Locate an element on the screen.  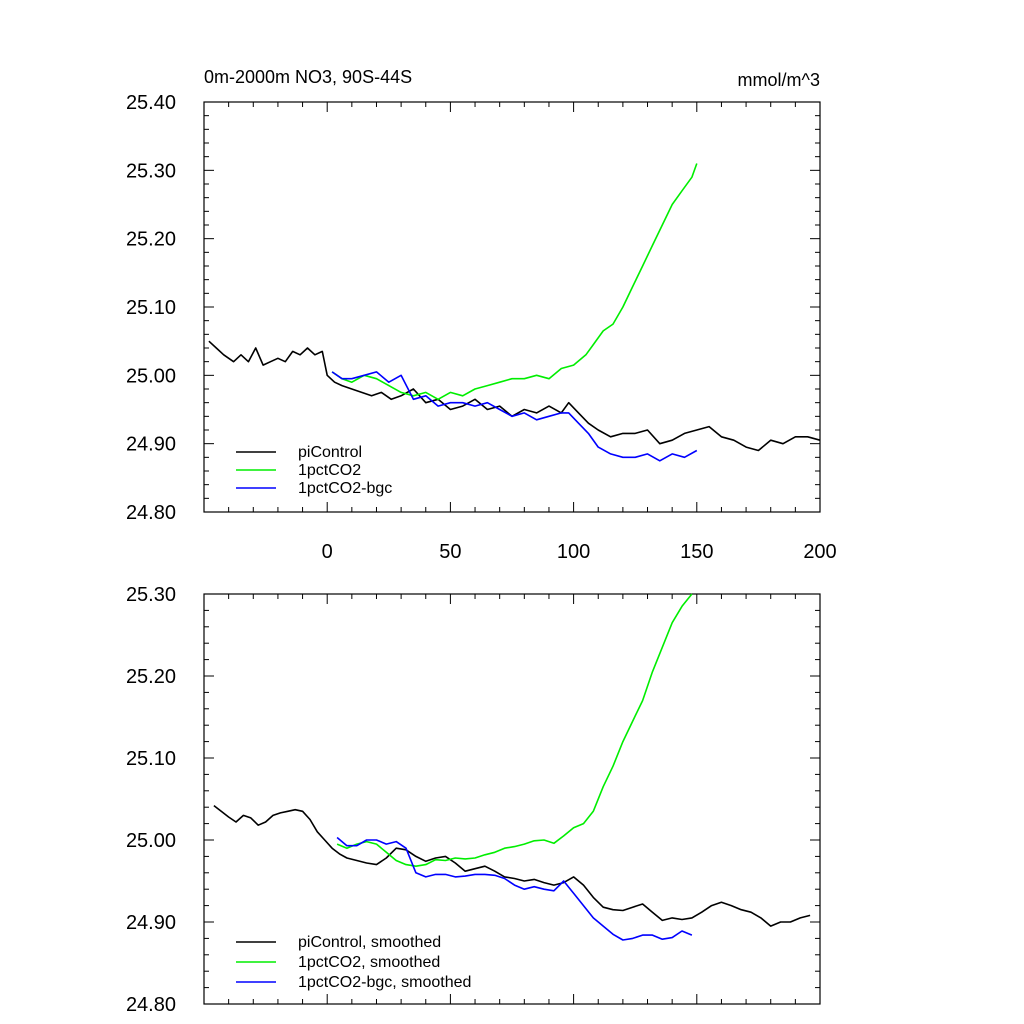
x-tick-label: 150 is located at coordinates (696, 552).